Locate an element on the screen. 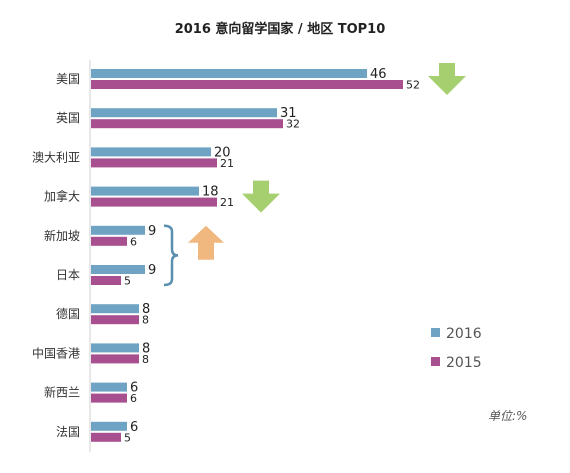 This screenshot has width=570, height=473. bracket is located at coordinates (171, 255).